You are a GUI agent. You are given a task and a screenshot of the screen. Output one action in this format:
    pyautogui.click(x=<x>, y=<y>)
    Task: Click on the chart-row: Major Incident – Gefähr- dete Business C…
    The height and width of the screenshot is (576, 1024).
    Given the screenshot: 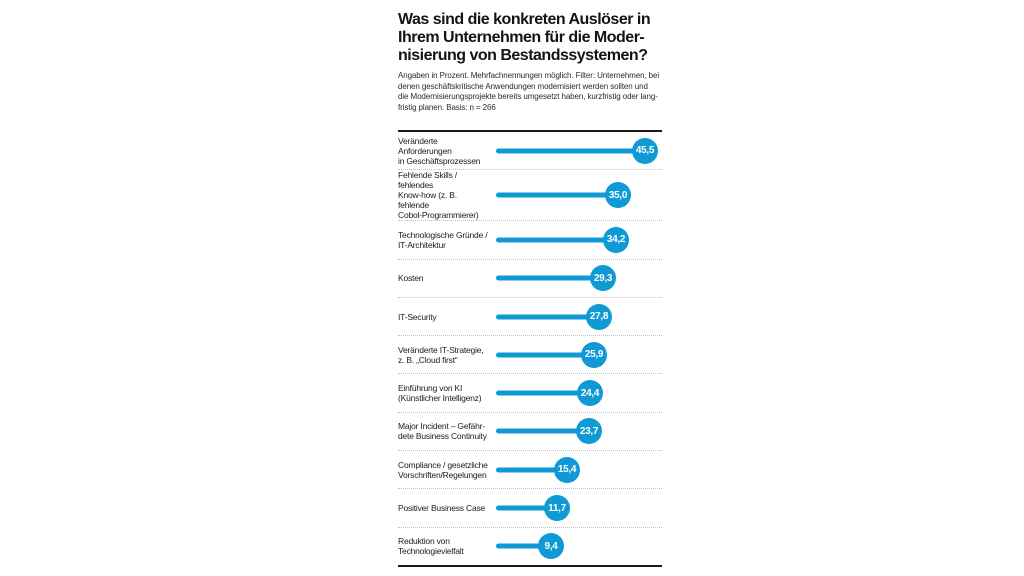 What is the action you would take?
    pyautogui.click(x=530, y=432)
    